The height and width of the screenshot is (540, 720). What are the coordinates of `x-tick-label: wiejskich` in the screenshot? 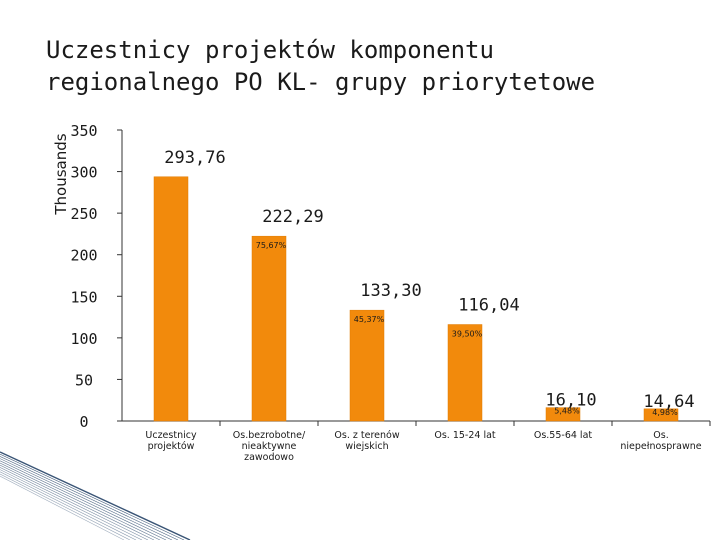 It's located at (366, 446).